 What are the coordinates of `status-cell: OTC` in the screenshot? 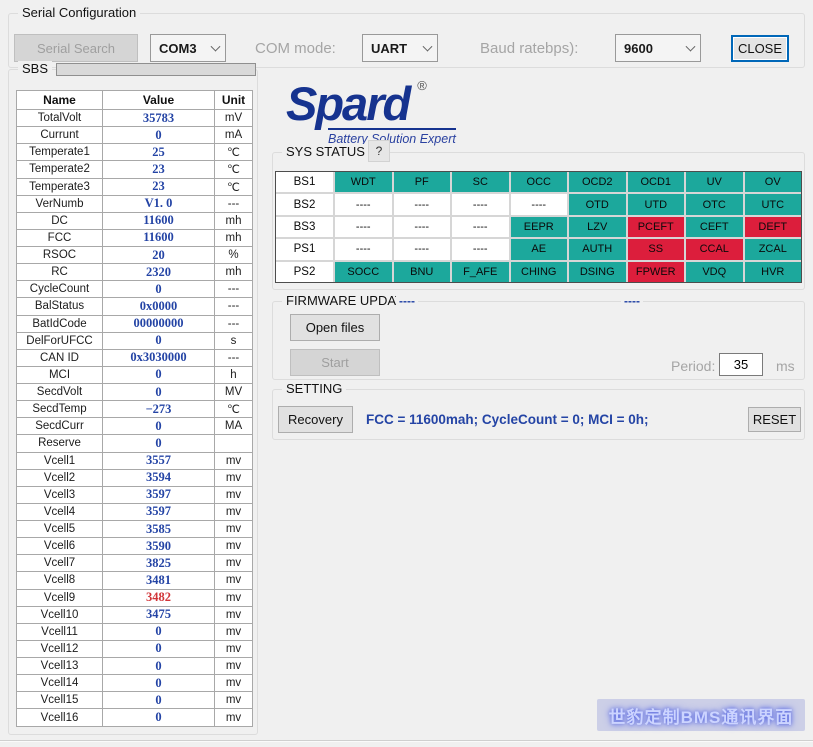 It's located at (714, 204).